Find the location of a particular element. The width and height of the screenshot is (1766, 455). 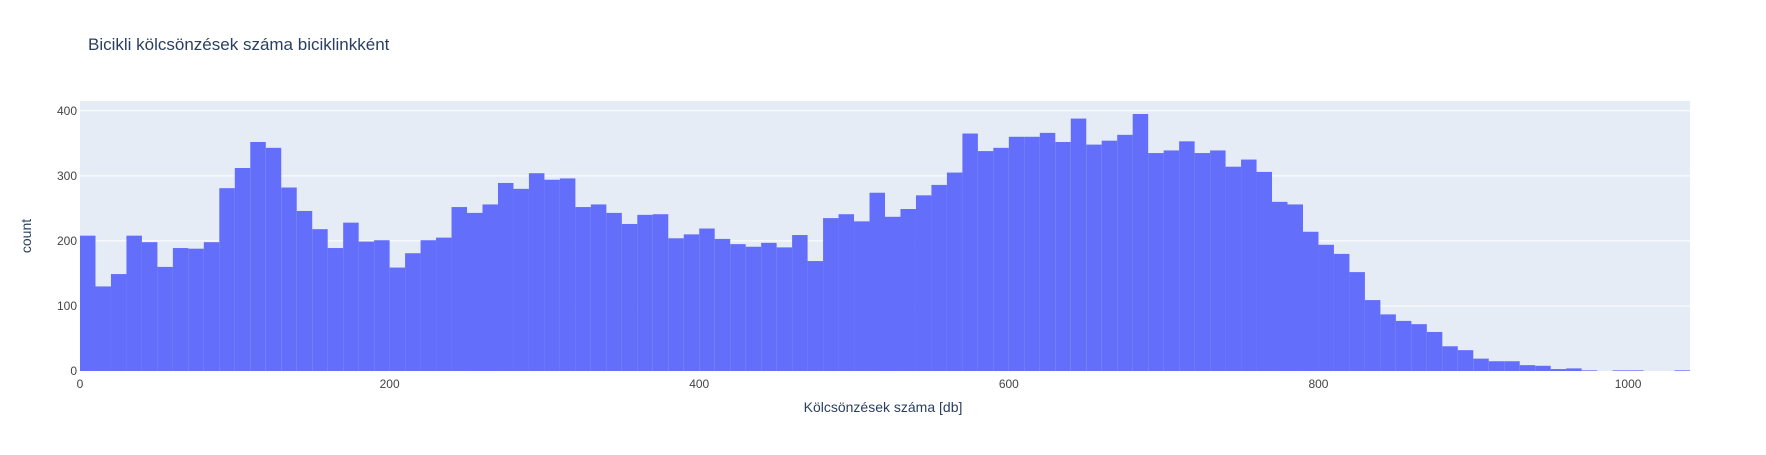

y-axis-title: count is located at coordinates (26, 236).